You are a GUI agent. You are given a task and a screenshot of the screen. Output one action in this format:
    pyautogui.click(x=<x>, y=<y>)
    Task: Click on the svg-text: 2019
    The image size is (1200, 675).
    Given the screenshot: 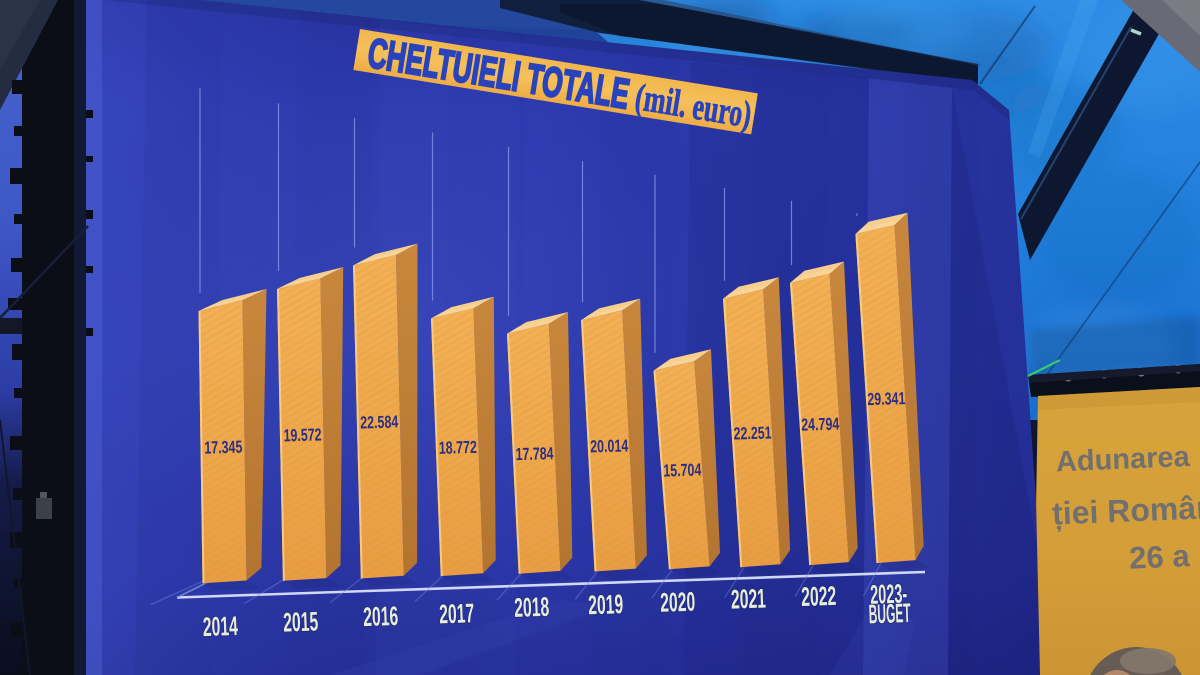 What is the action you would take?
    pyautogui.click(x=606, y=604)
    